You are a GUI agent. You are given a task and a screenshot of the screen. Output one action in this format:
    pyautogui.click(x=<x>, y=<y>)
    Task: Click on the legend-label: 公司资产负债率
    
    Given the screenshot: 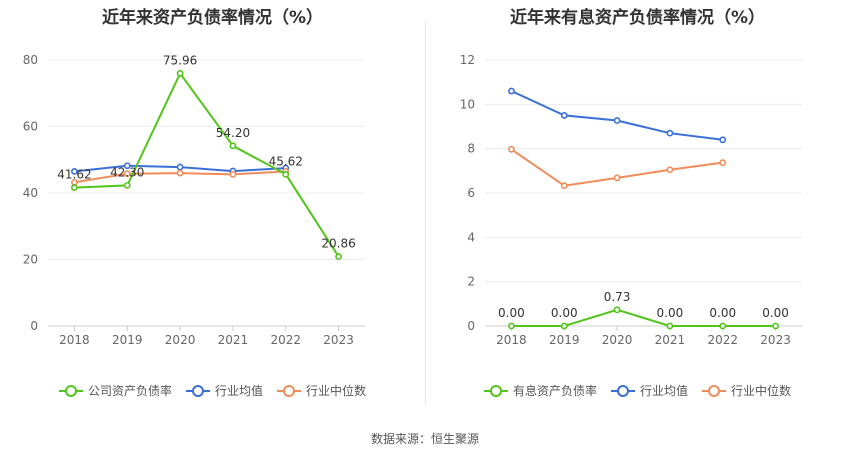 What is the action you would take?
    pyautogui.click(x=129, y=391)
    